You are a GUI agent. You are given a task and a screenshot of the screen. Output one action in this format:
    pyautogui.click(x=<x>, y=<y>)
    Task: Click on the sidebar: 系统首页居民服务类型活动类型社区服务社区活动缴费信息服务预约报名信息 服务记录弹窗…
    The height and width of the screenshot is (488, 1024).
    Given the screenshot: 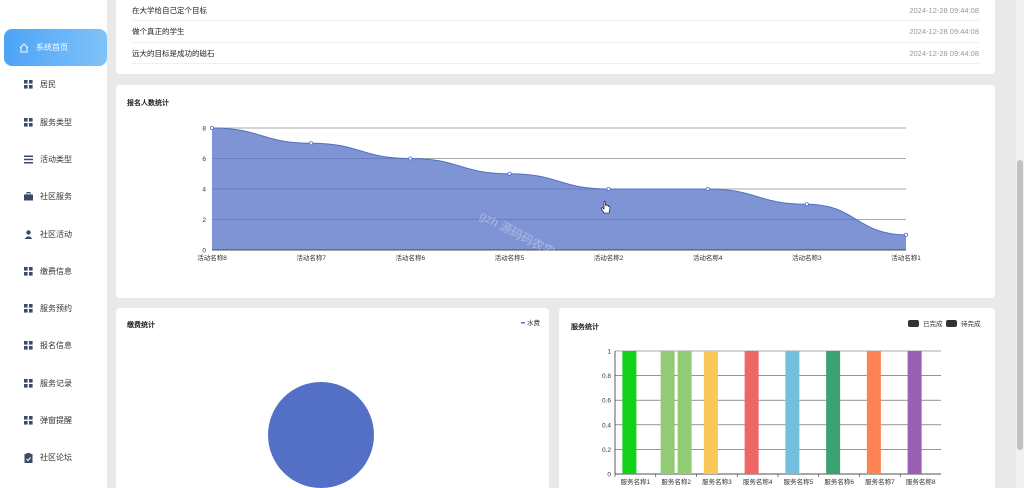 What is the action you would take?
    pyautogui.click(x=53, y=244)
    